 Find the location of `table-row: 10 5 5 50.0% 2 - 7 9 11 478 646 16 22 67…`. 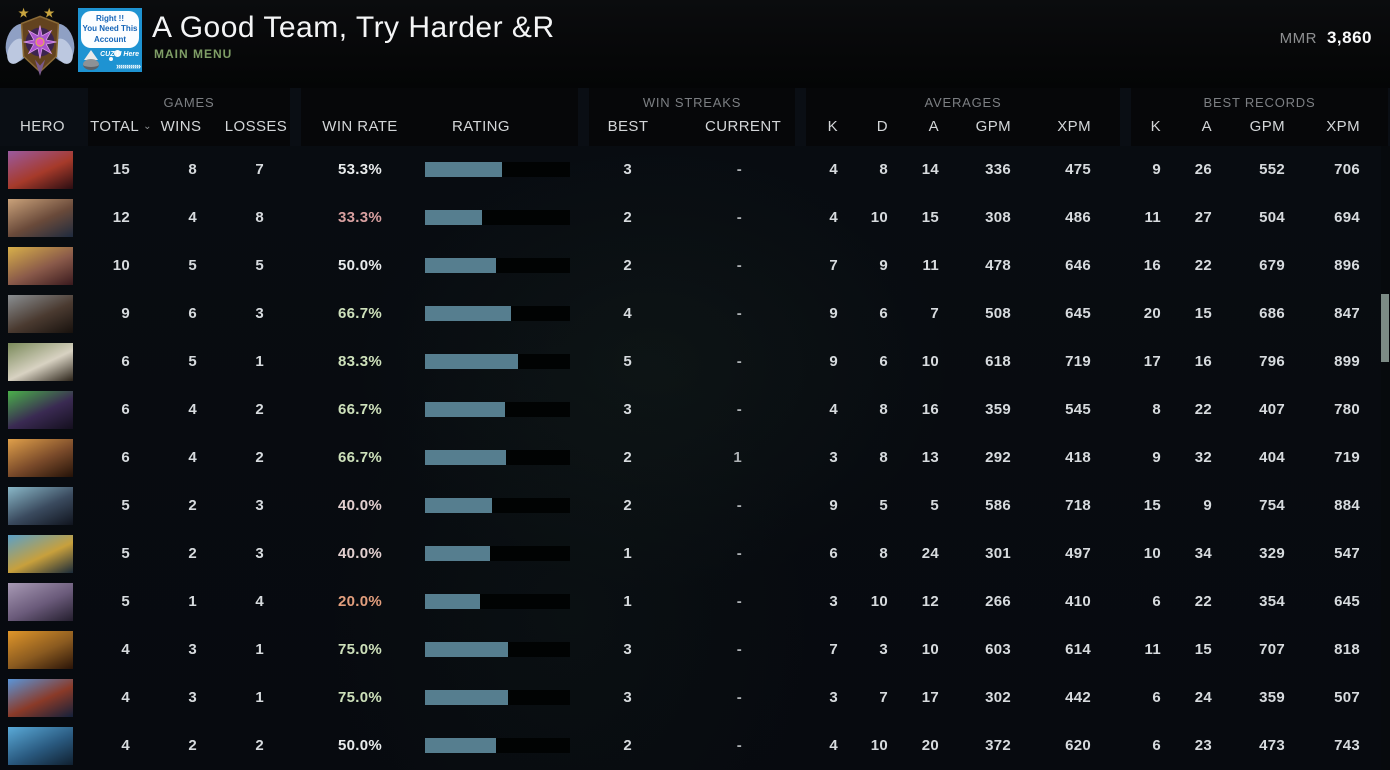

table-row: 10 5 5 50.0% 2 - 7 9 11 478 646 16 22 67… is located at coordinates (695, 266).